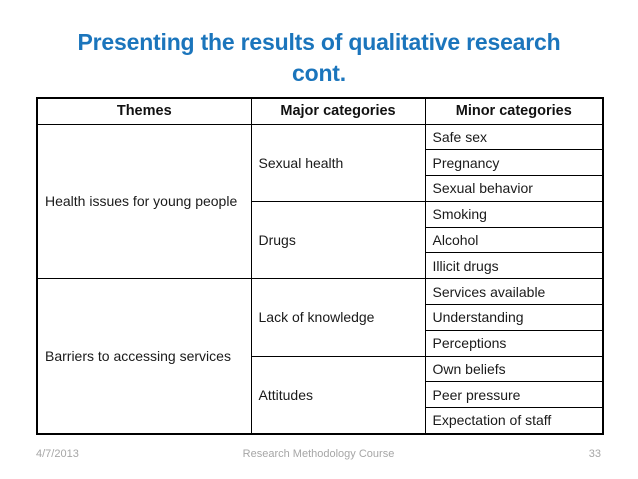 This screenshot has width=638, height=479. I want to click on table-row: Sexual behavior, so click(320, 188).